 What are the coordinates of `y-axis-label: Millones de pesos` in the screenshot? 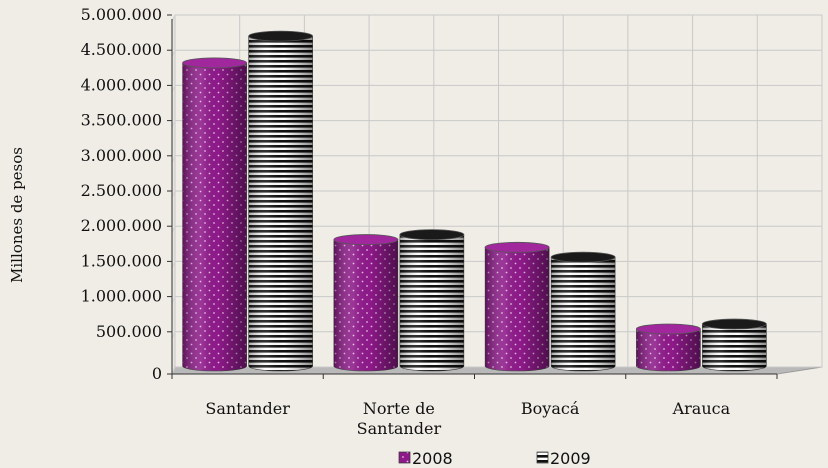 It's located at (17, 215).